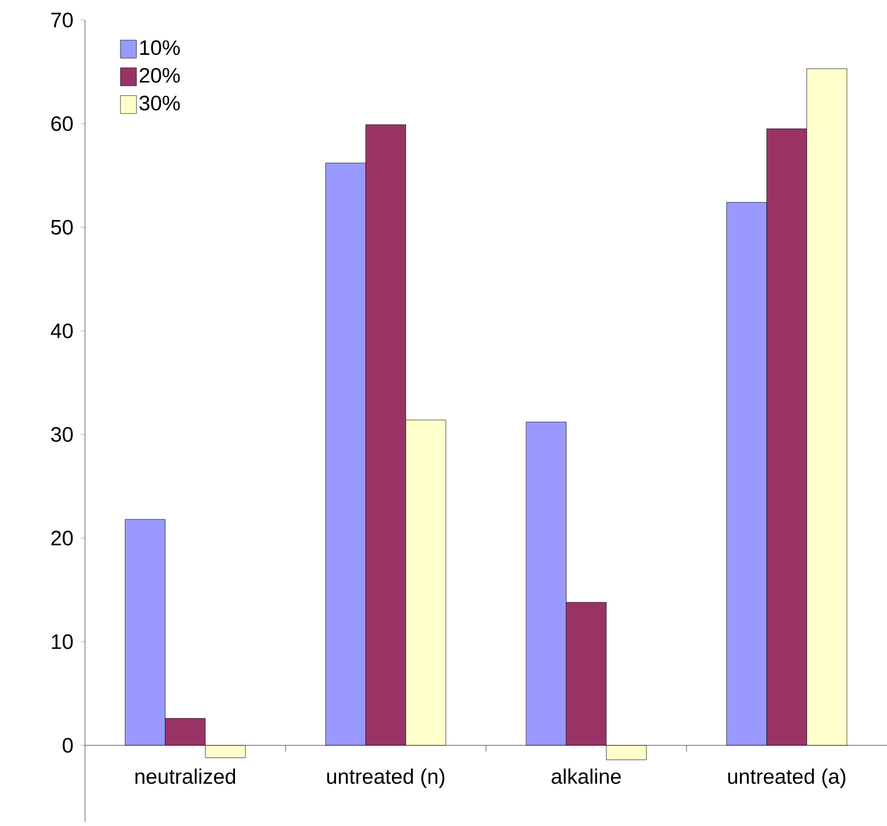  What do you see at coordinates (62, 20) in the screenshot?
I see `y-tick-label: 70` at bounding box center [62, 20].